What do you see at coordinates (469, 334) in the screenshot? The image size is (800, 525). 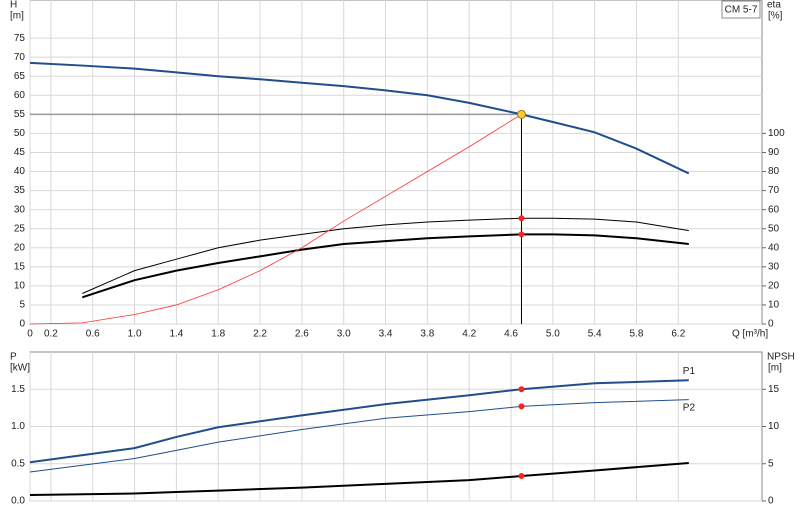 I see `x-tick-label: 4.2` at bounding box center [469, 334].